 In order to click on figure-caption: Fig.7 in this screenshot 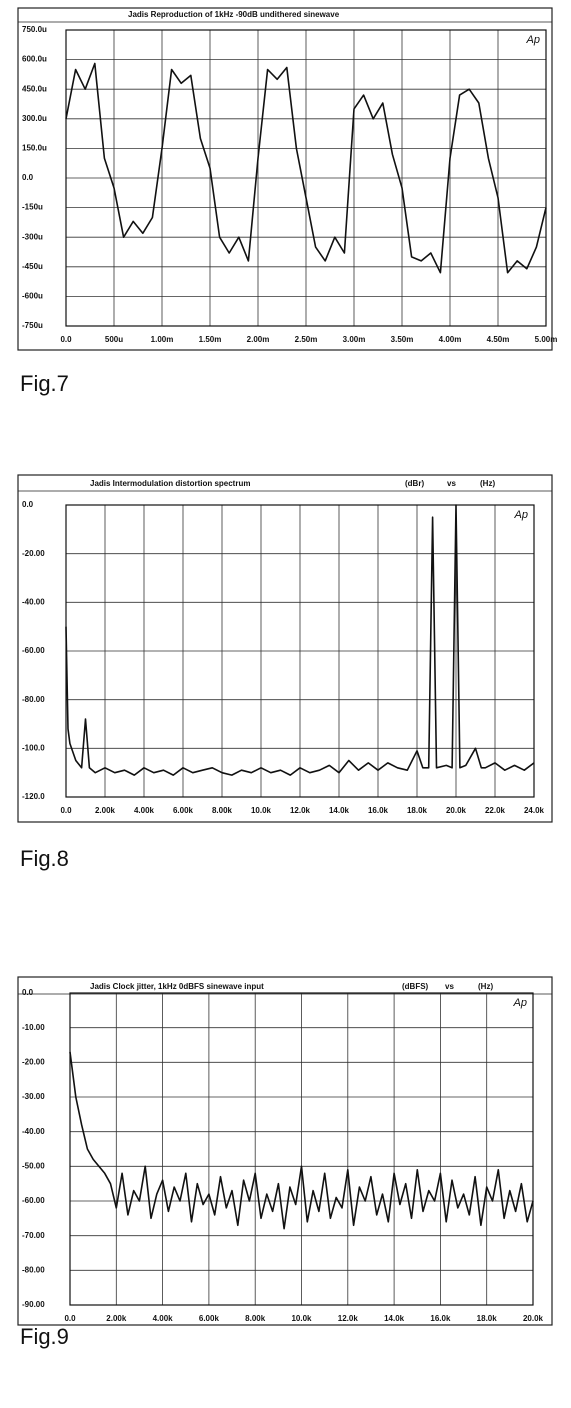, I will do `click(44, 383)`.